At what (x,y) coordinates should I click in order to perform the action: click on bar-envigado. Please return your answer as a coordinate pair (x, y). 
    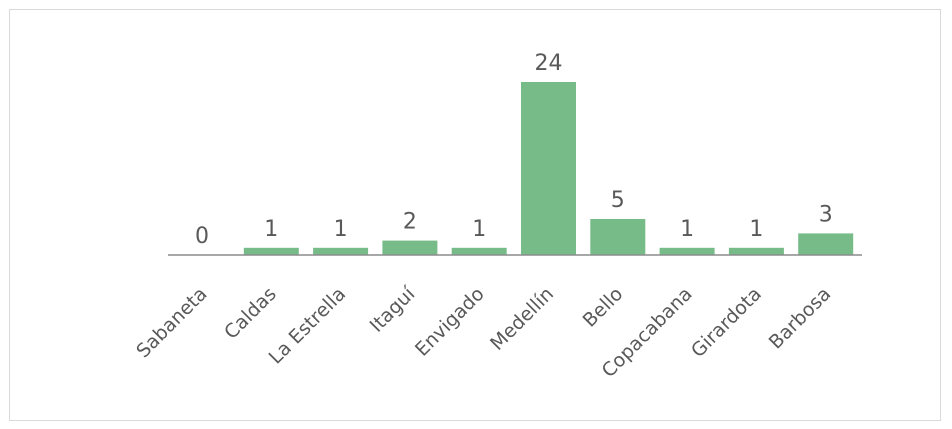
    Looking at the image, I should click on (479, 251).